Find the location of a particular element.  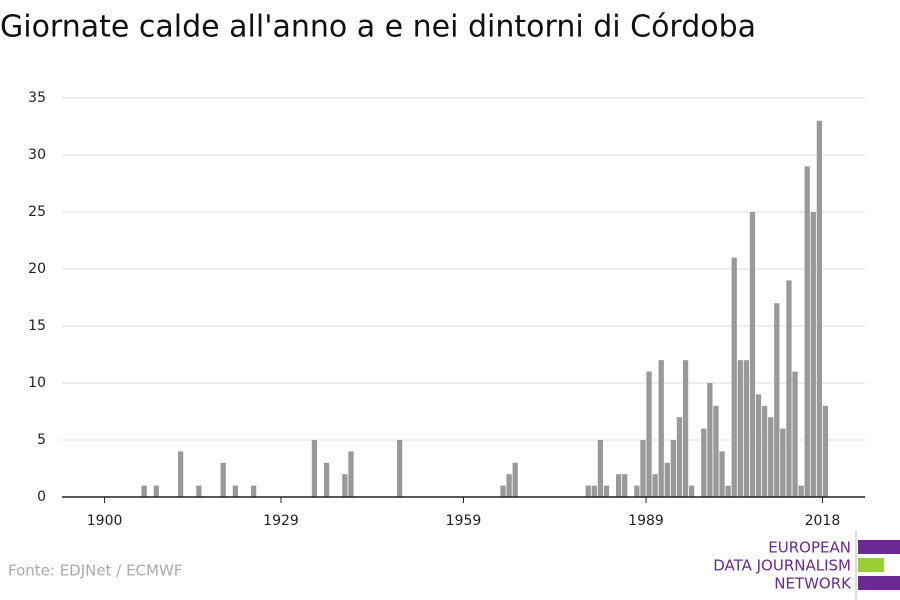

y-tick-label: 35 is located at coordinates (37, 98).